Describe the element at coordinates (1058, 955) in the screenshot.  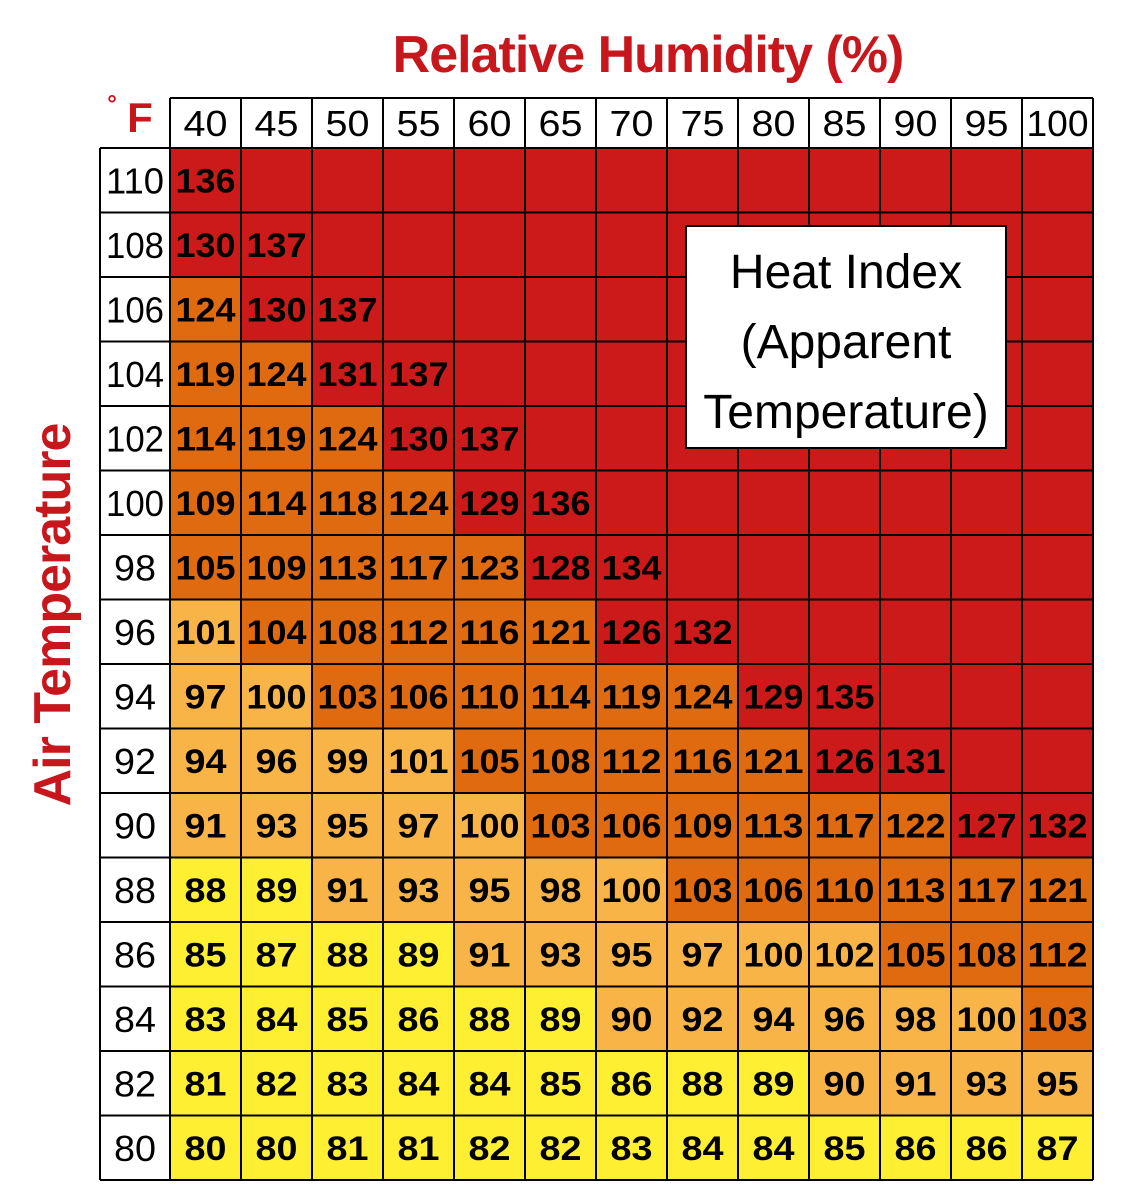
I see `cell-value-label: 112` at that location.